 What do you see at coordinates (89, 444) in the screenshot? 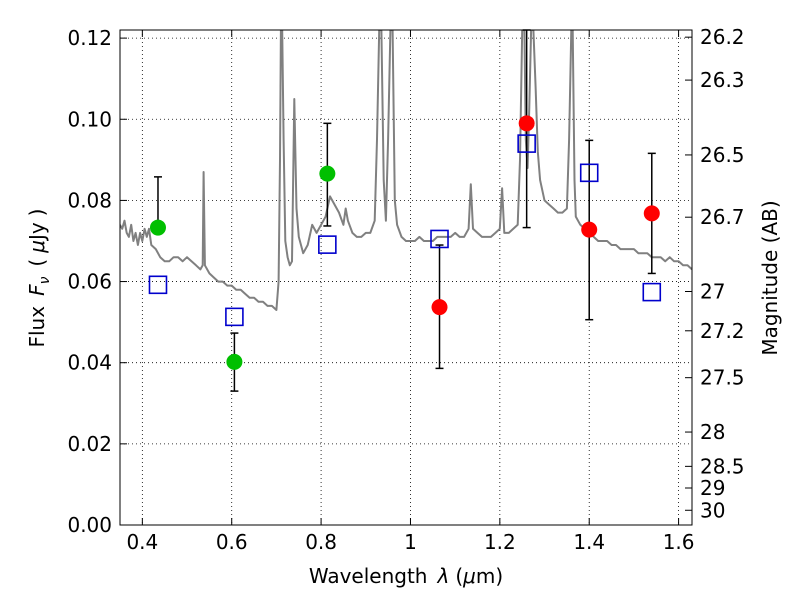
I see `y-tick-label: 0.02` at bounding box center [89, 444].